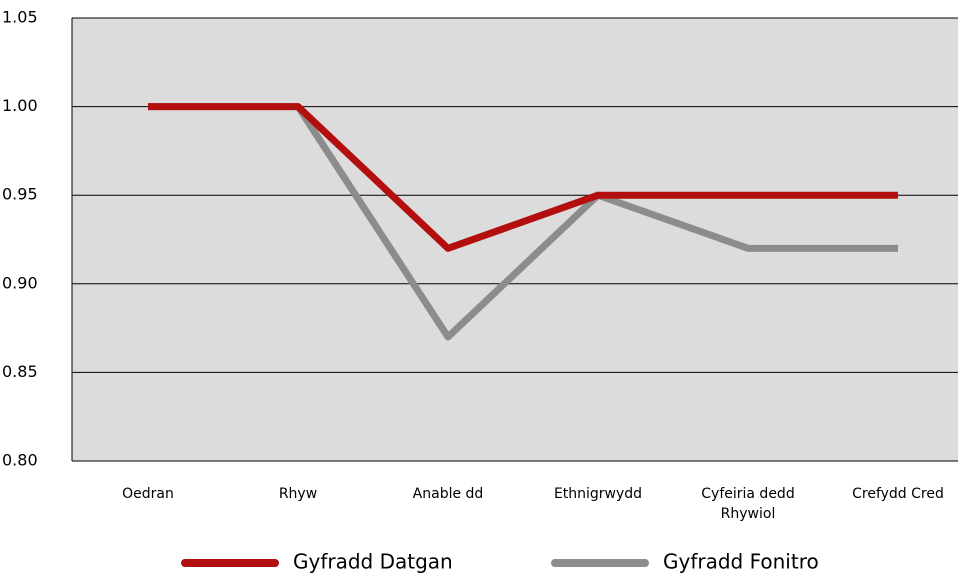 The image size is (959, 575). I want to click on x-tick-label: Anable dd, so click(448, 494).